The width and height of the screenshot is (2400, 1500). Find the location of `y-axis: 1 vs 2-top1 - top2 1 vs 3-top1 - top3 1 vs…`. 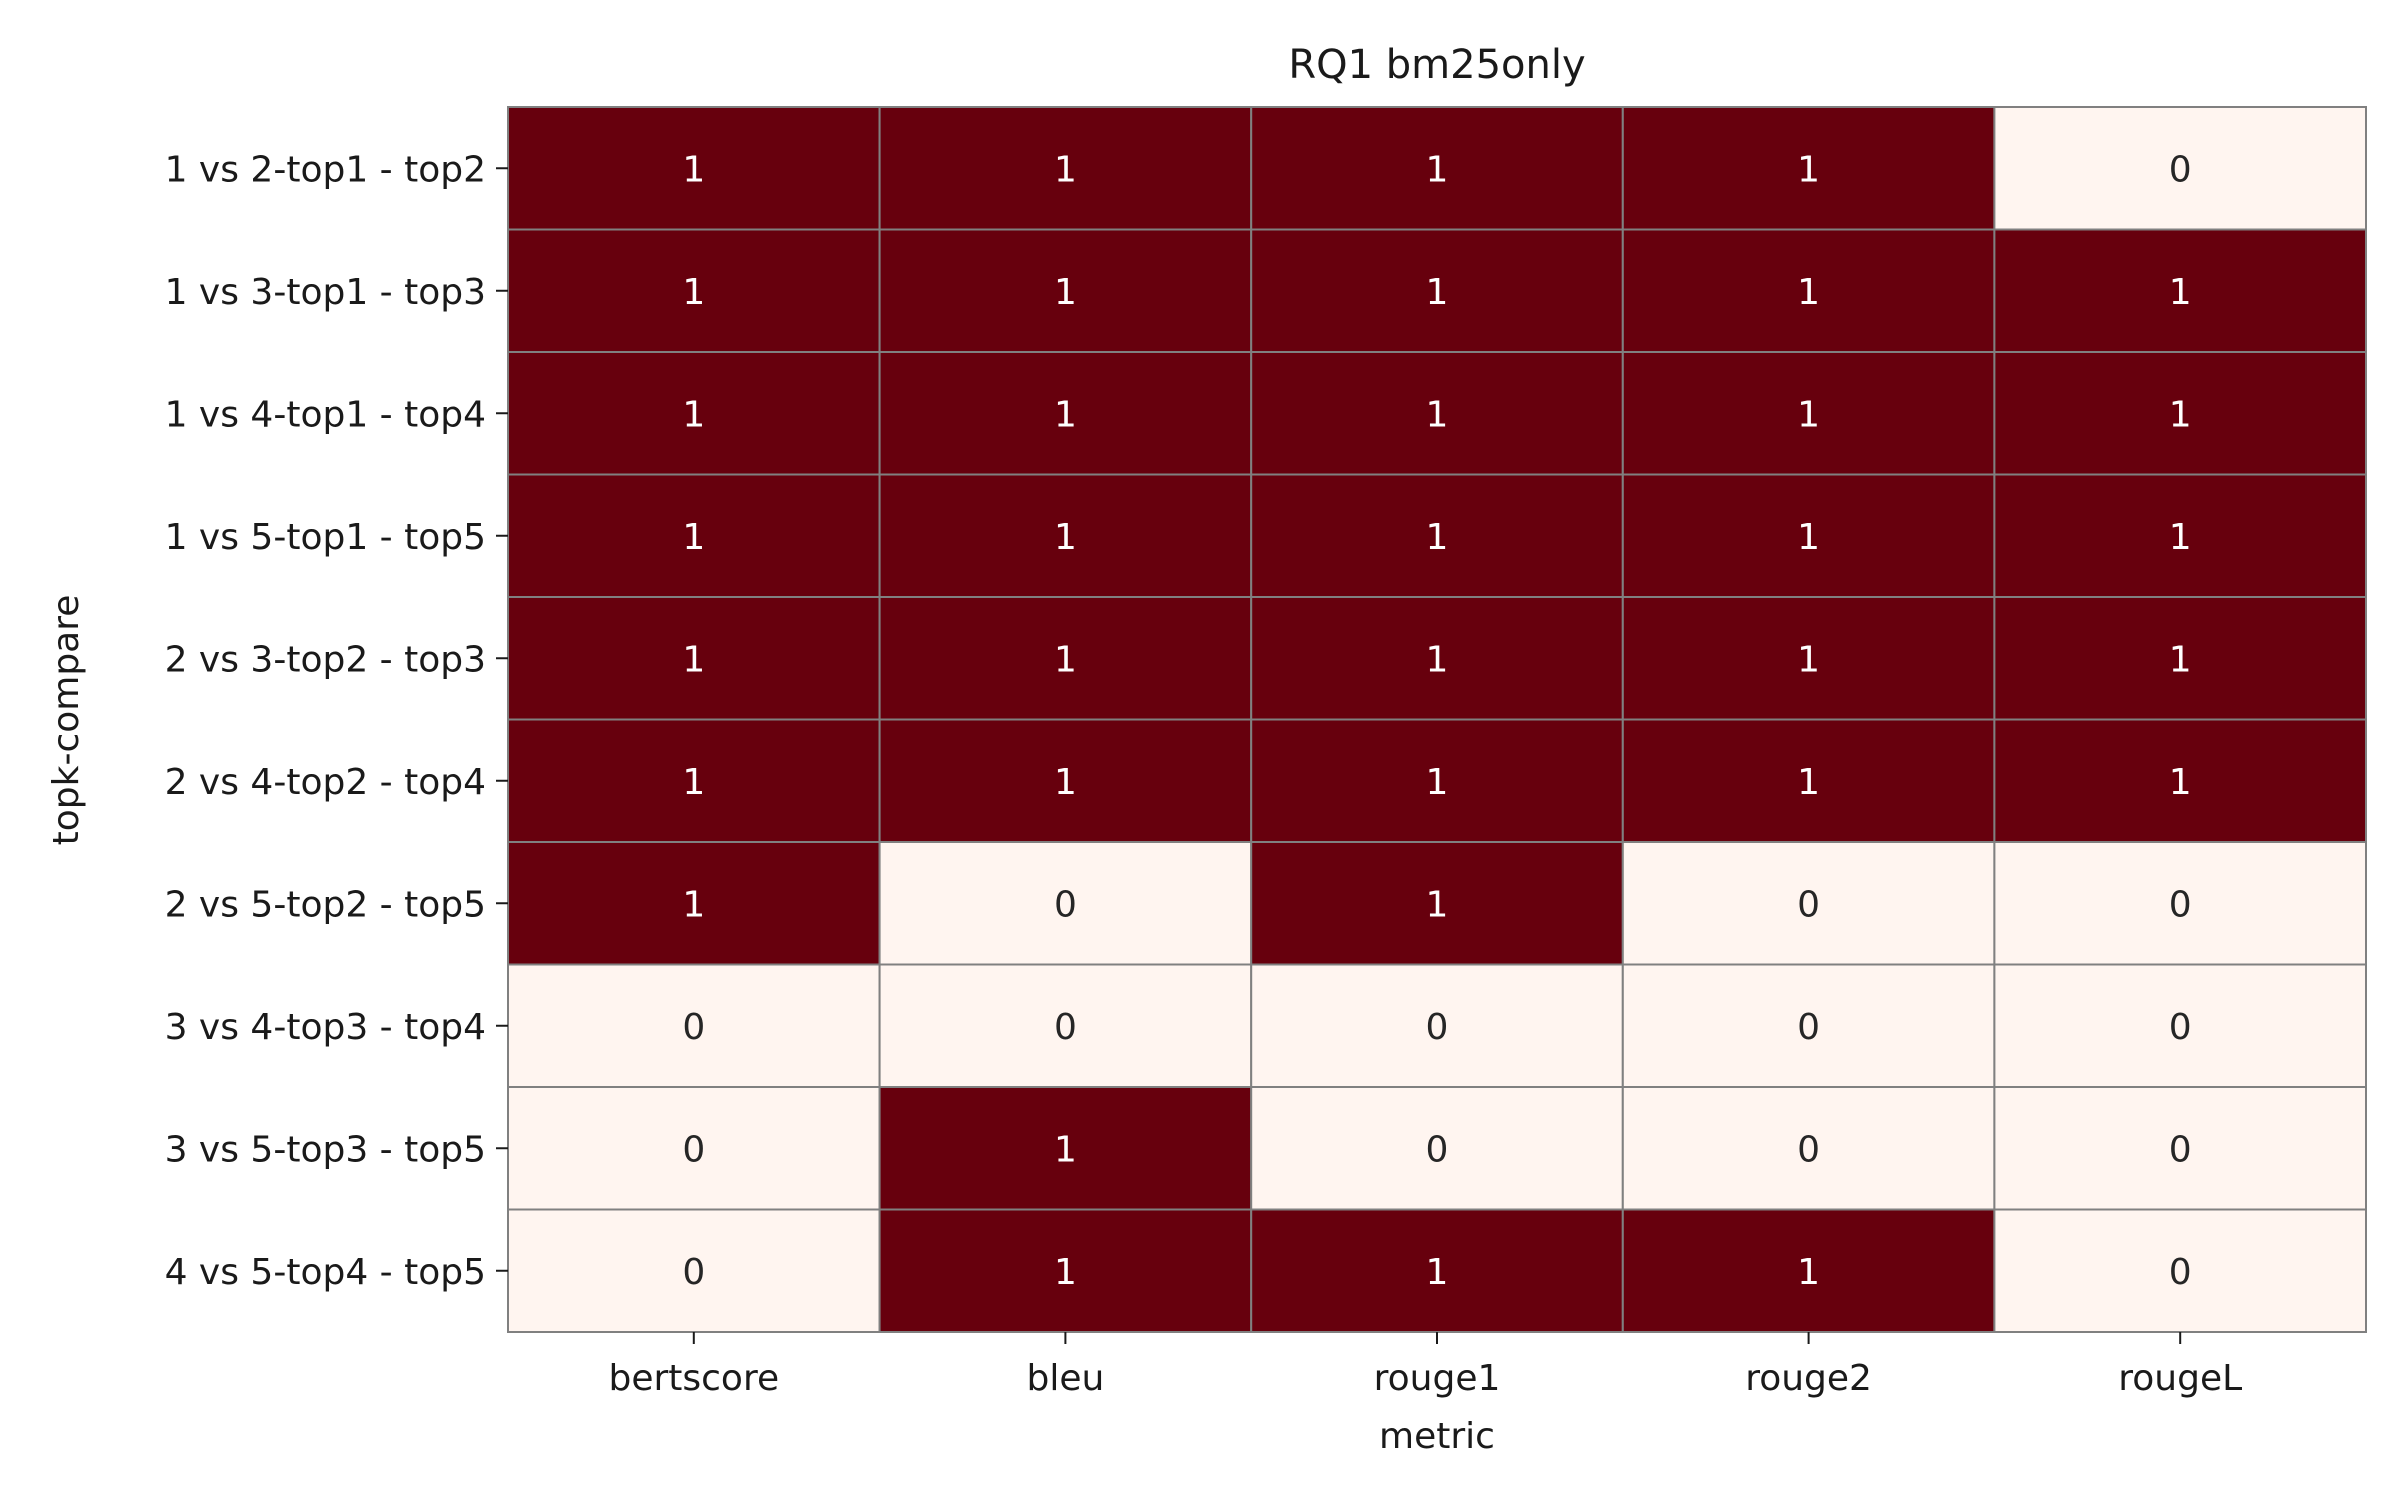

y-axis: 1 vs 2-top1 - top2 1 vs 3-top1 - top3 1 vs… is located at coordinates (336, 721).